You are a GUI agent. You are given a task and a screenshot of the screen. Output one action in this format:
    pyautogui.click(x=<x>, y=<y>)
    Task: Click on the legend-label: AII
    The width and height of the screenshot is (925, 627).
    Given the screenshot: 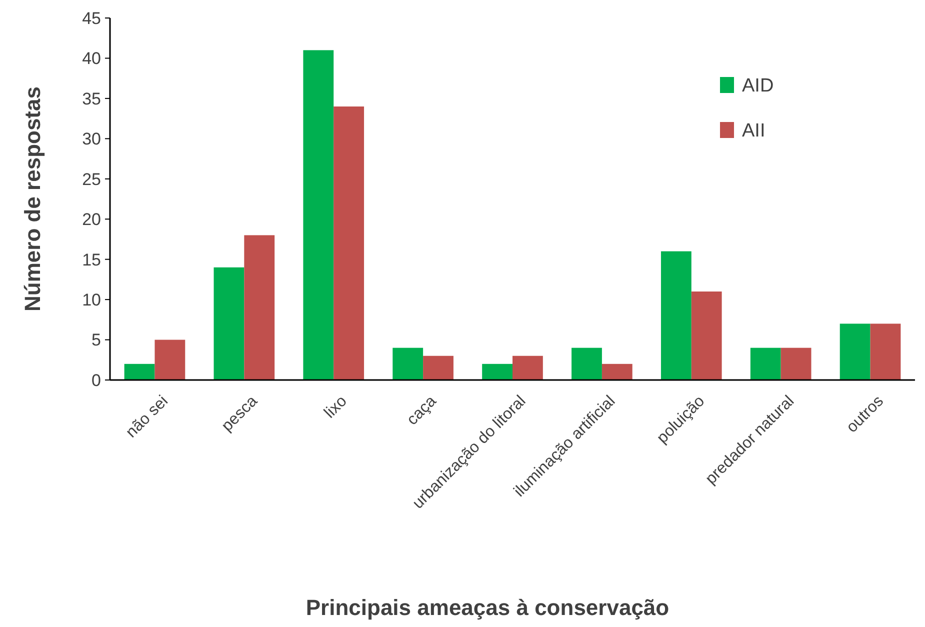 What is the action you would take?
    pyautogui.click(x=754, y=131)
    